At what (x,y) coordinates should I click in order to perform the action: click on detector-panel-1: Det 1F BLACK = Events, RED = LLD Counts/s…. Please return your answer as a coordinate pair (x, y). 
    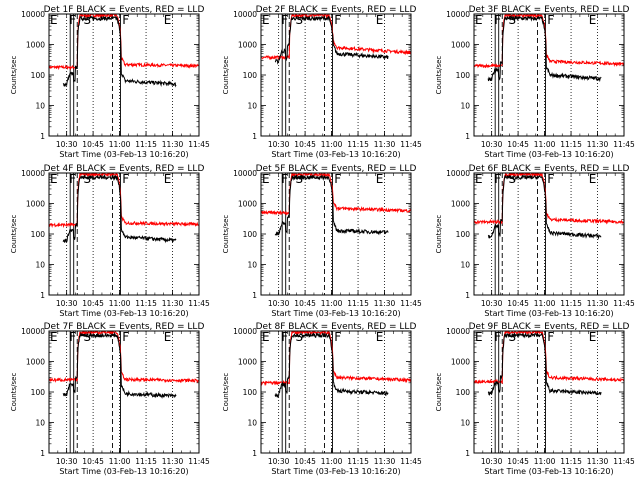
    Looking at the image, I should click on (110, 82).